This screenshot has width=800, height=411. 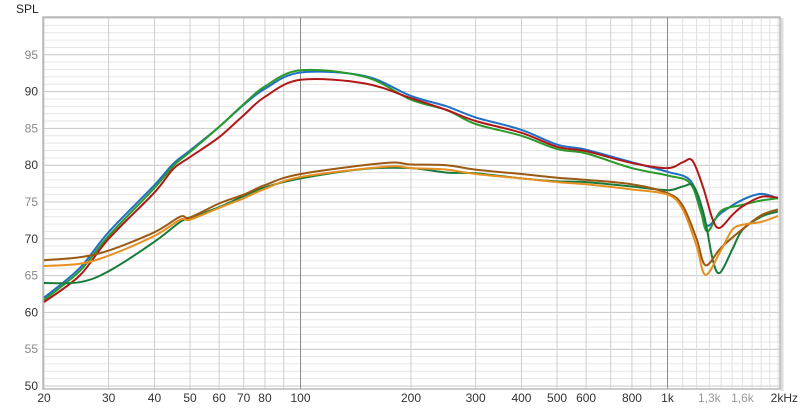 What do you see at coordinates (521, 398) in the screenshot?
I see `x-tick-label: 400` at bounding box center [521, 398].